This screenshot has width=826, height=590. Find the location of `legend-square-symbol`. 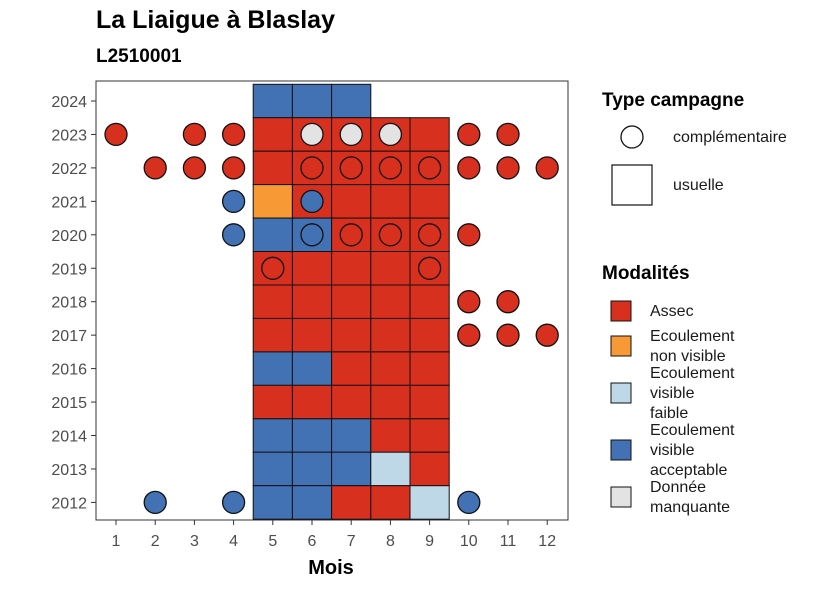

legend-square-symbol is located at coordinates (632, 185).